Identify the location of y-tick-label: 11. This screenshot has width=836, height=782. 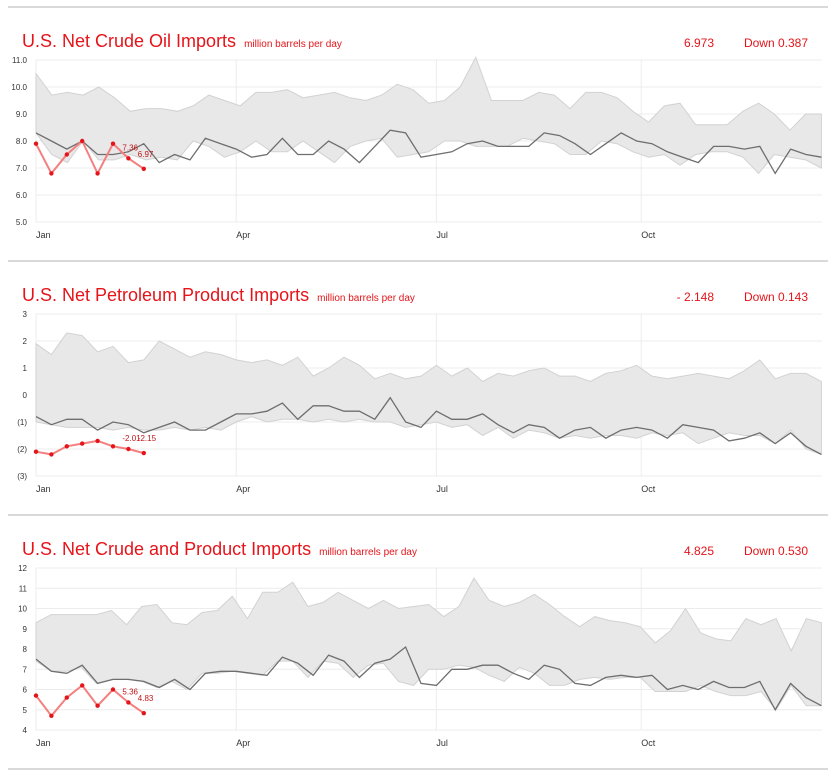
(23, 588).